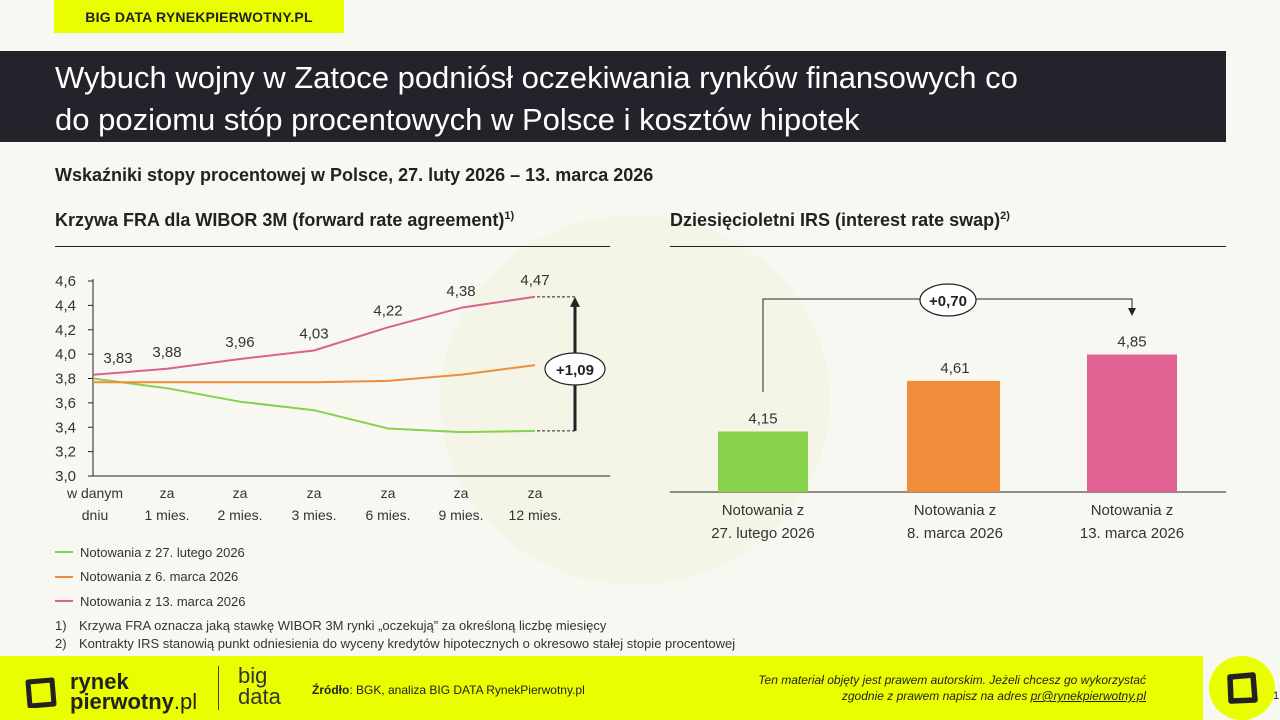  What do you see at coordinates (955, 533) in the screenshot?
I see `x-tick-label: 8. marca 2026` at bounding box center [955, 533].